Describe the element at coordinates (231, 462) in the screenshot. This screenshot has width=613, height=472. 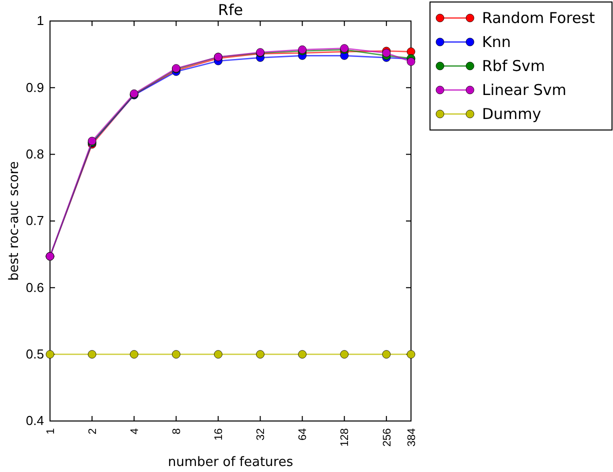
I see `x-axis-title: number of features` at that location.